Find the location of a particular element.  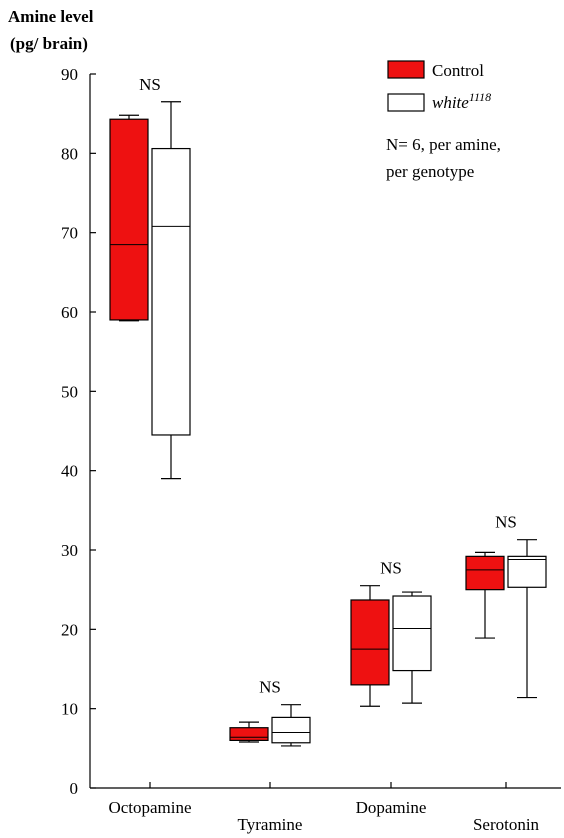

legend-swatch-white1118 is located at coordinates (406, 102).